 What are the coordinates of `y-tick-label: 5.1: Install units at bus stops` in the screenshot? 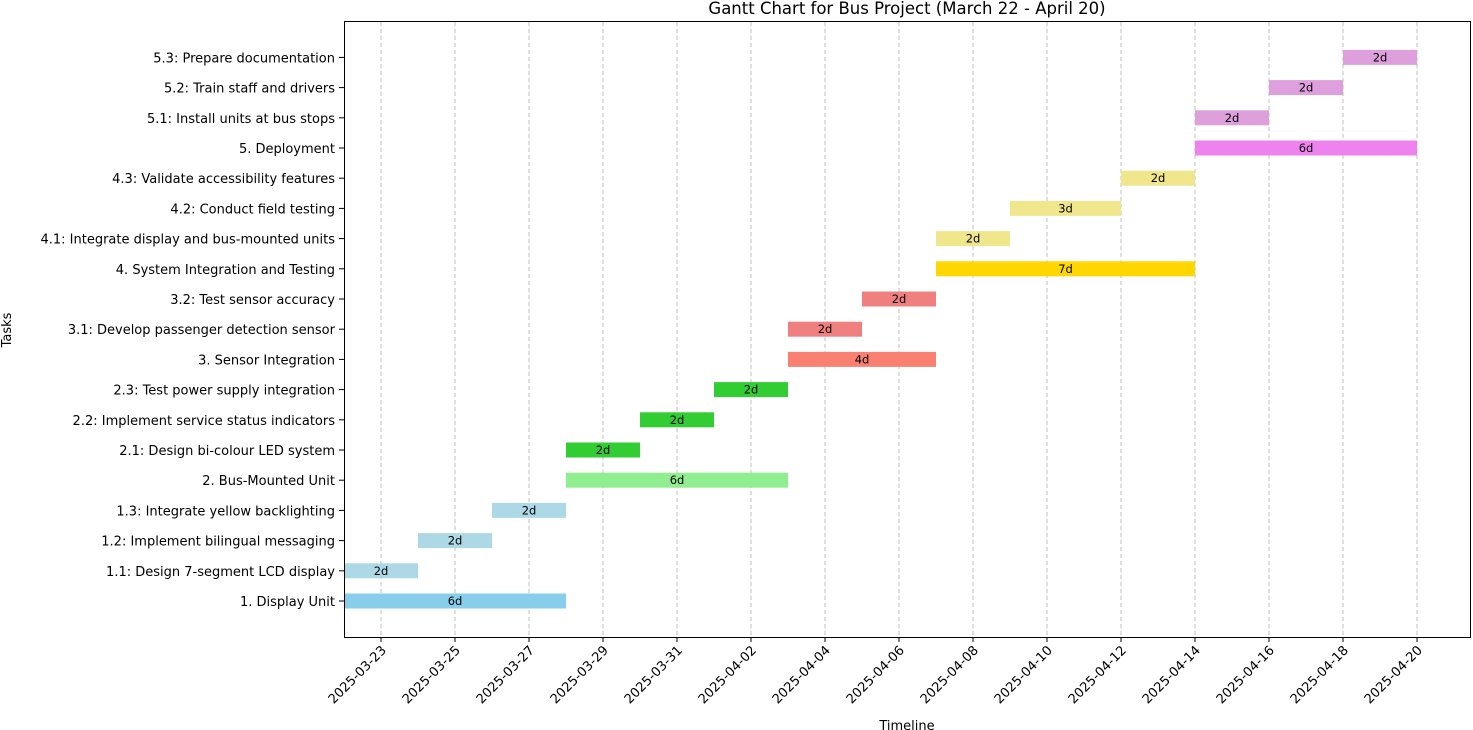 It's located at (241, 119).